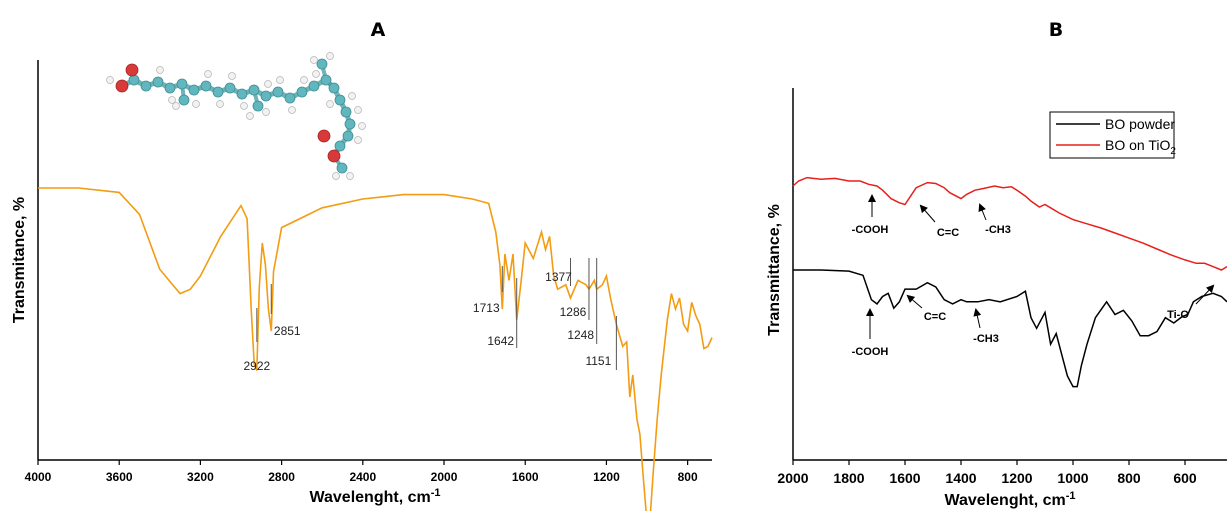  Describe the element at coordinates (362, 477) in the screenshot. I see `panel-a-x-tick-label: 2400` at that location.